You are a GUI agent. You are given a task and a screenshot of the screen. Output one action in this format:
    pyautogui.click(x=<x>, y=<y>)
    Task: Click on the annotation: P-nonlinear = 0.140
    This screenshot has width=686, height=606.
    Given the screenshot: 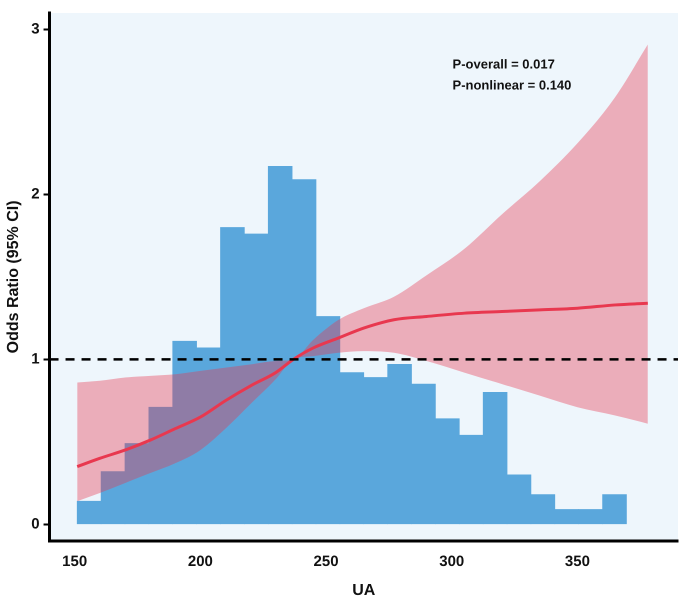 What is the action you would take?
    pyautogui.click(x=512, y=85)
    